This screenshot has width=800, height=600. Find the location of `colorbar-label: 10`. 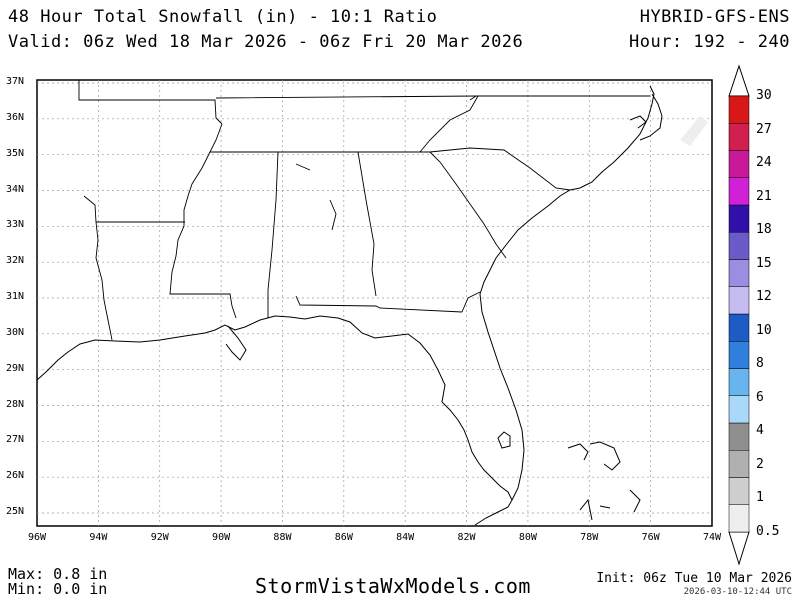

colorbar-label: 10 is located at coordinates (764, 330).